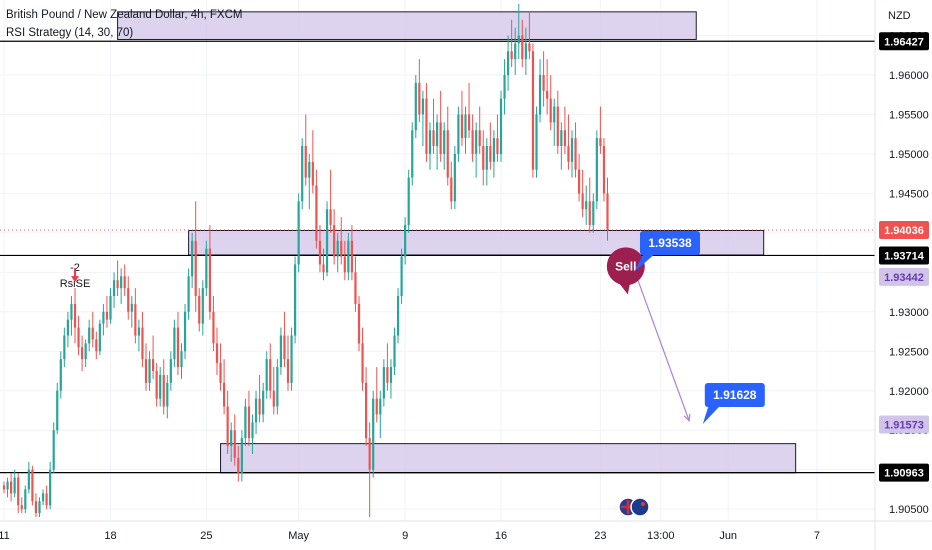 The width and height of the screenshot is (932, 550). Describe the element at coordinates (909, 155) in the screenshot. I see `y-tick-label: 1.95000` at that location.